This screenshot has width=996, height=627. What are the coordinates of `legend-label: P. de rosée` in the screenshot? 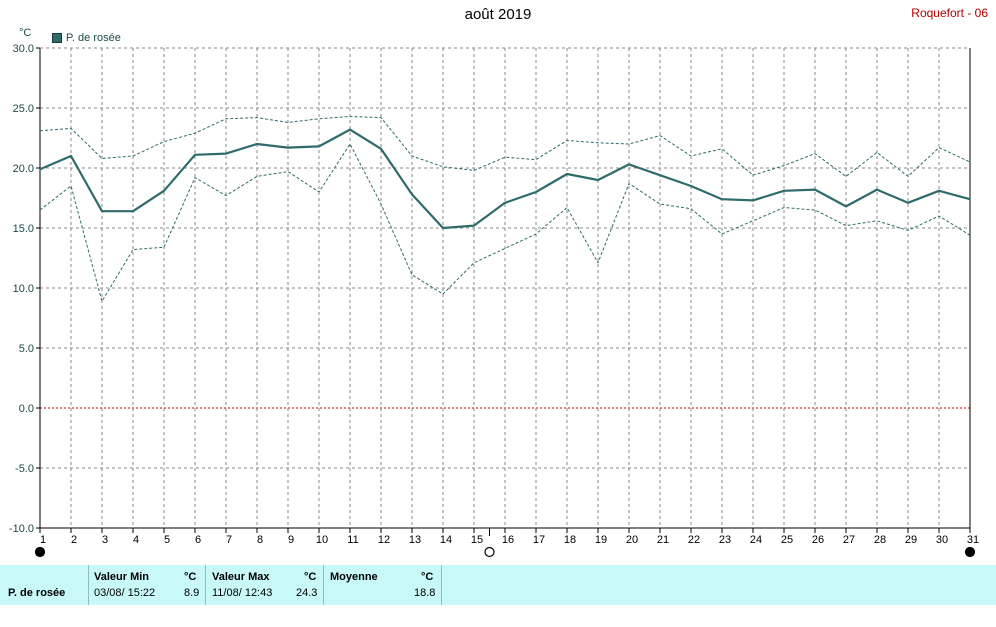 It's located at (93, 38).